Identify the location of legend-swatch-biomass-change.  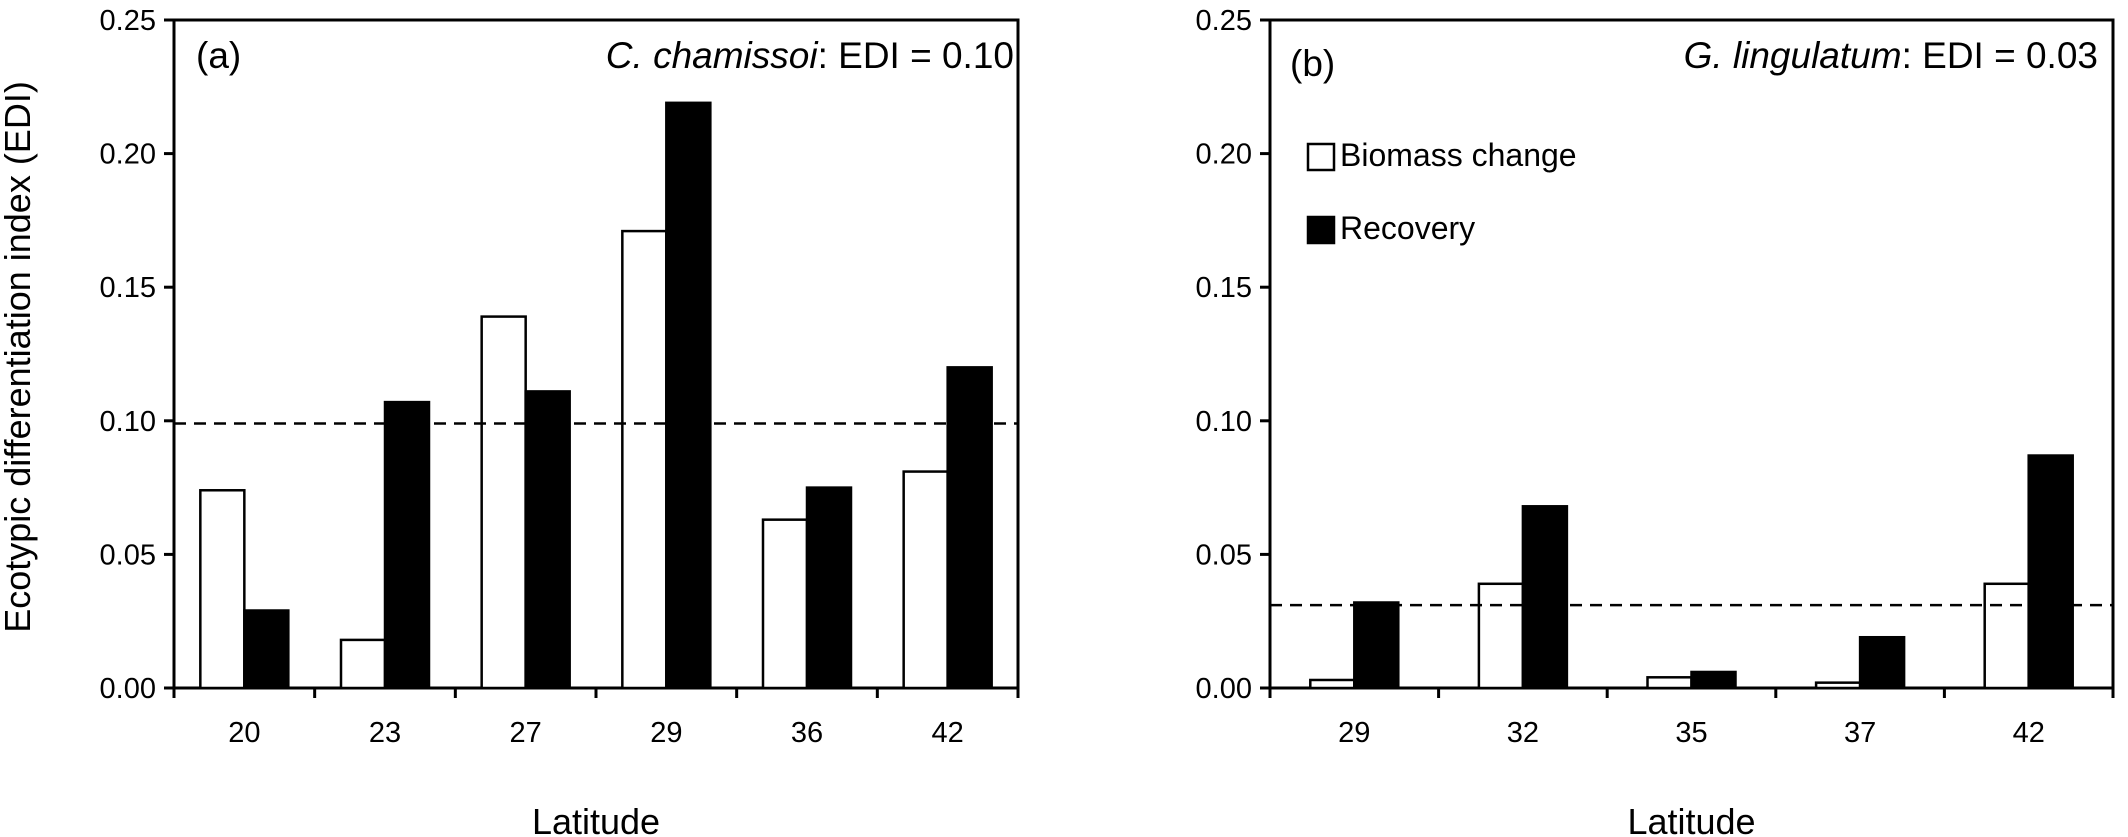
(1321, 157).